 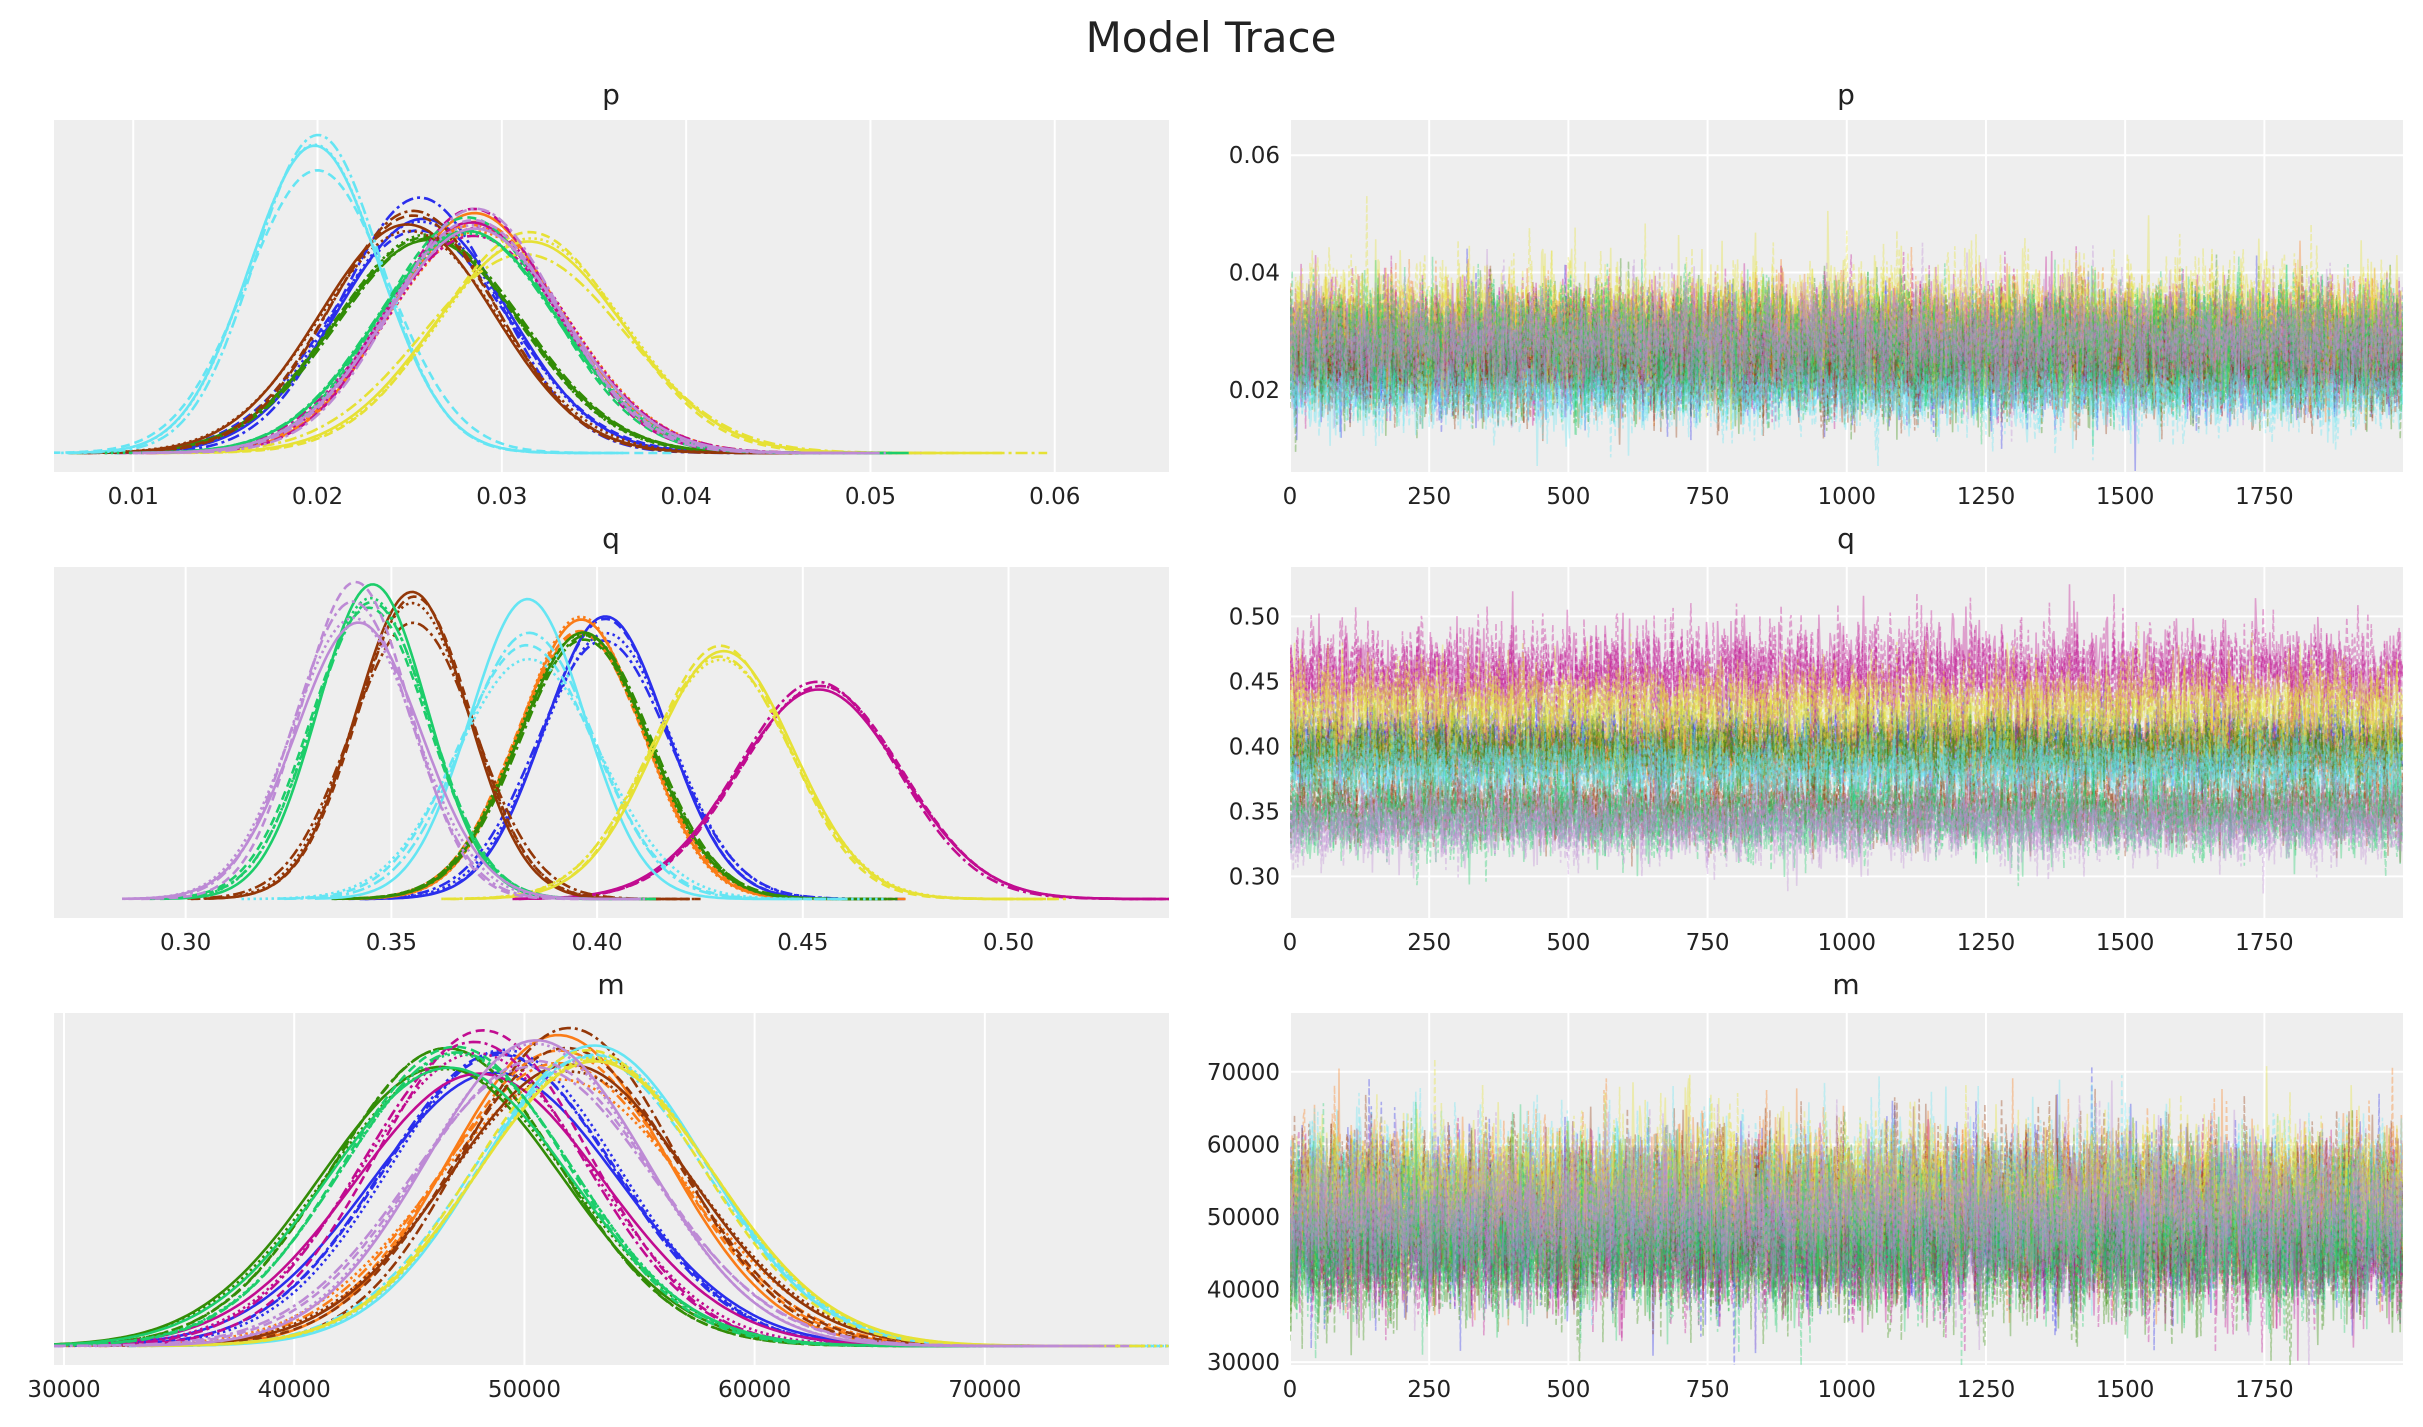 I want to click on x-tick-label: 0.05, so click(x=870, y=497).